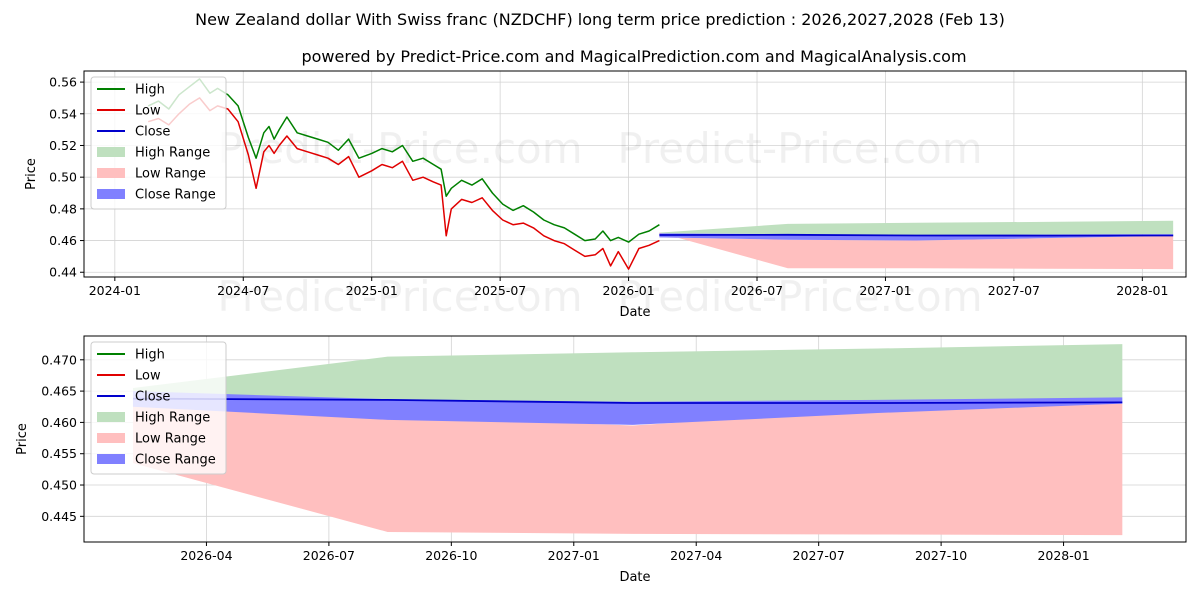  What do you see at coordinates (59, 422) in the screenshot?
I see `y-tick-label: 0.460` at bounding box center [59, 422].